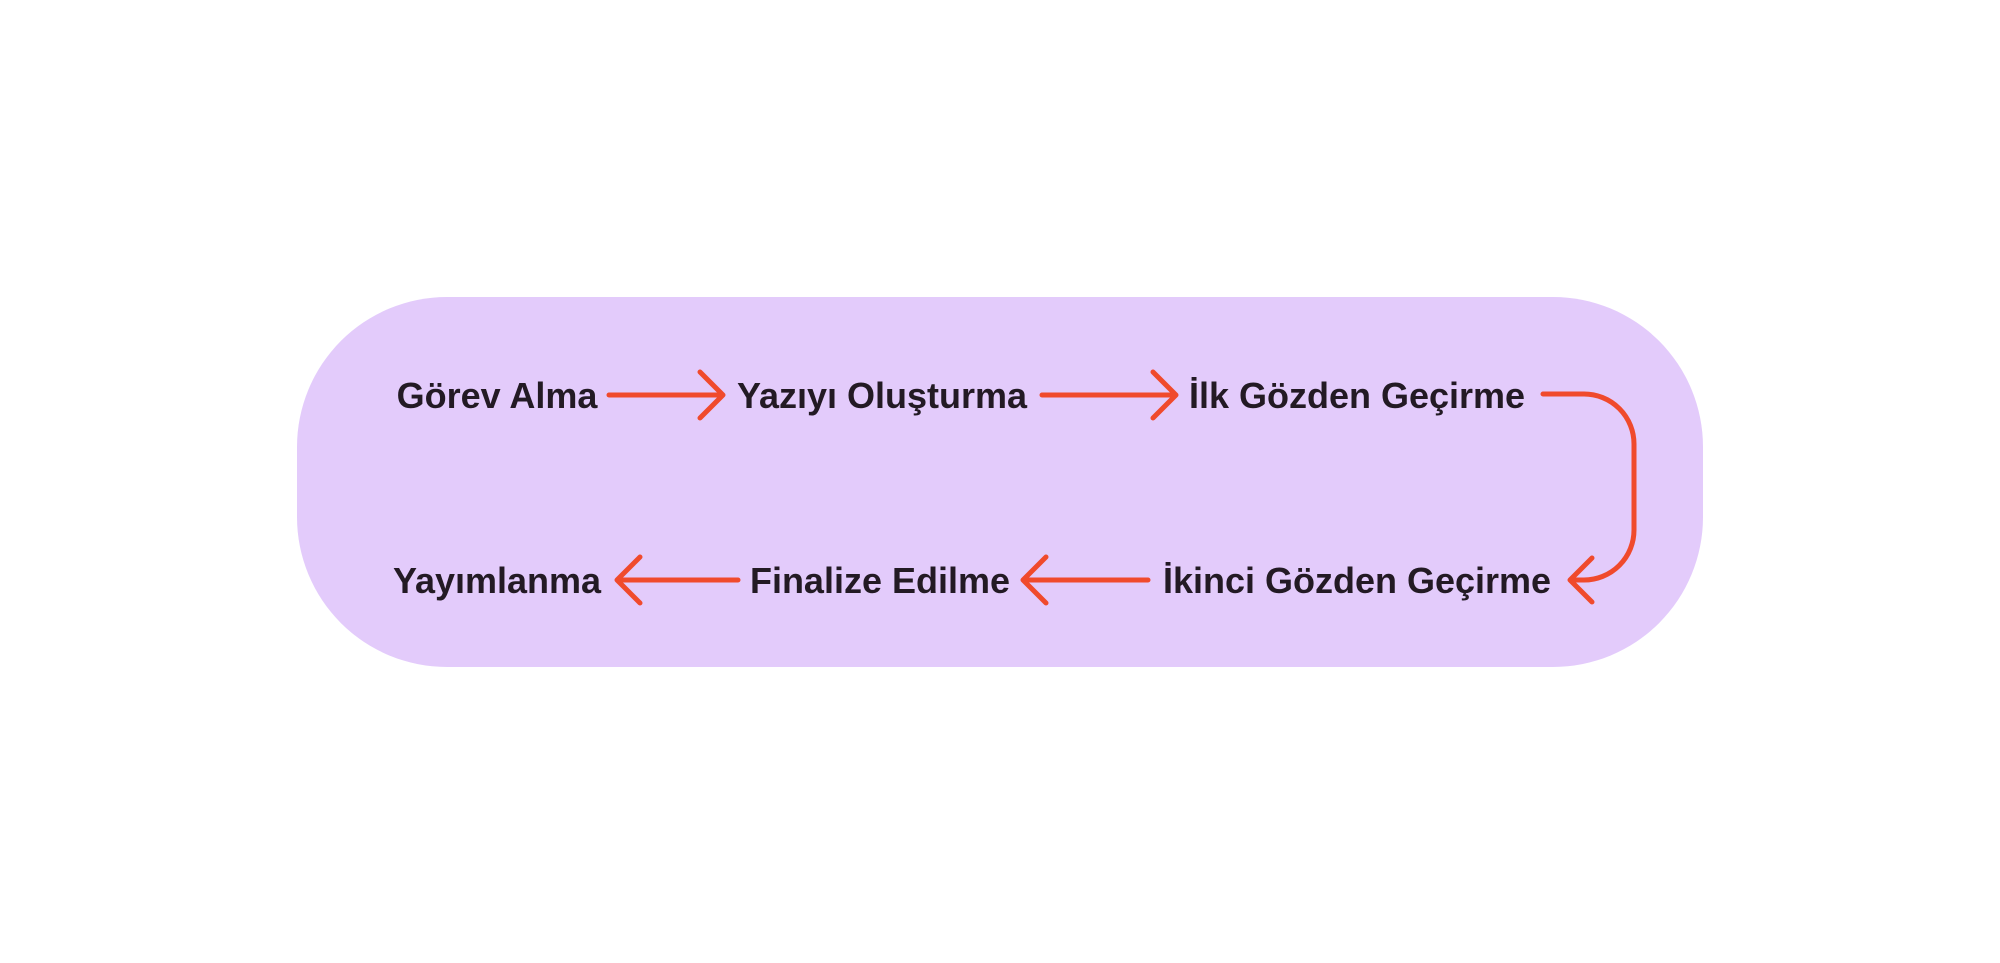 This screenshot has height=963, width=2000. I want to click on step-finalize-edilme: Finalize Edilme, so click(880, 580).